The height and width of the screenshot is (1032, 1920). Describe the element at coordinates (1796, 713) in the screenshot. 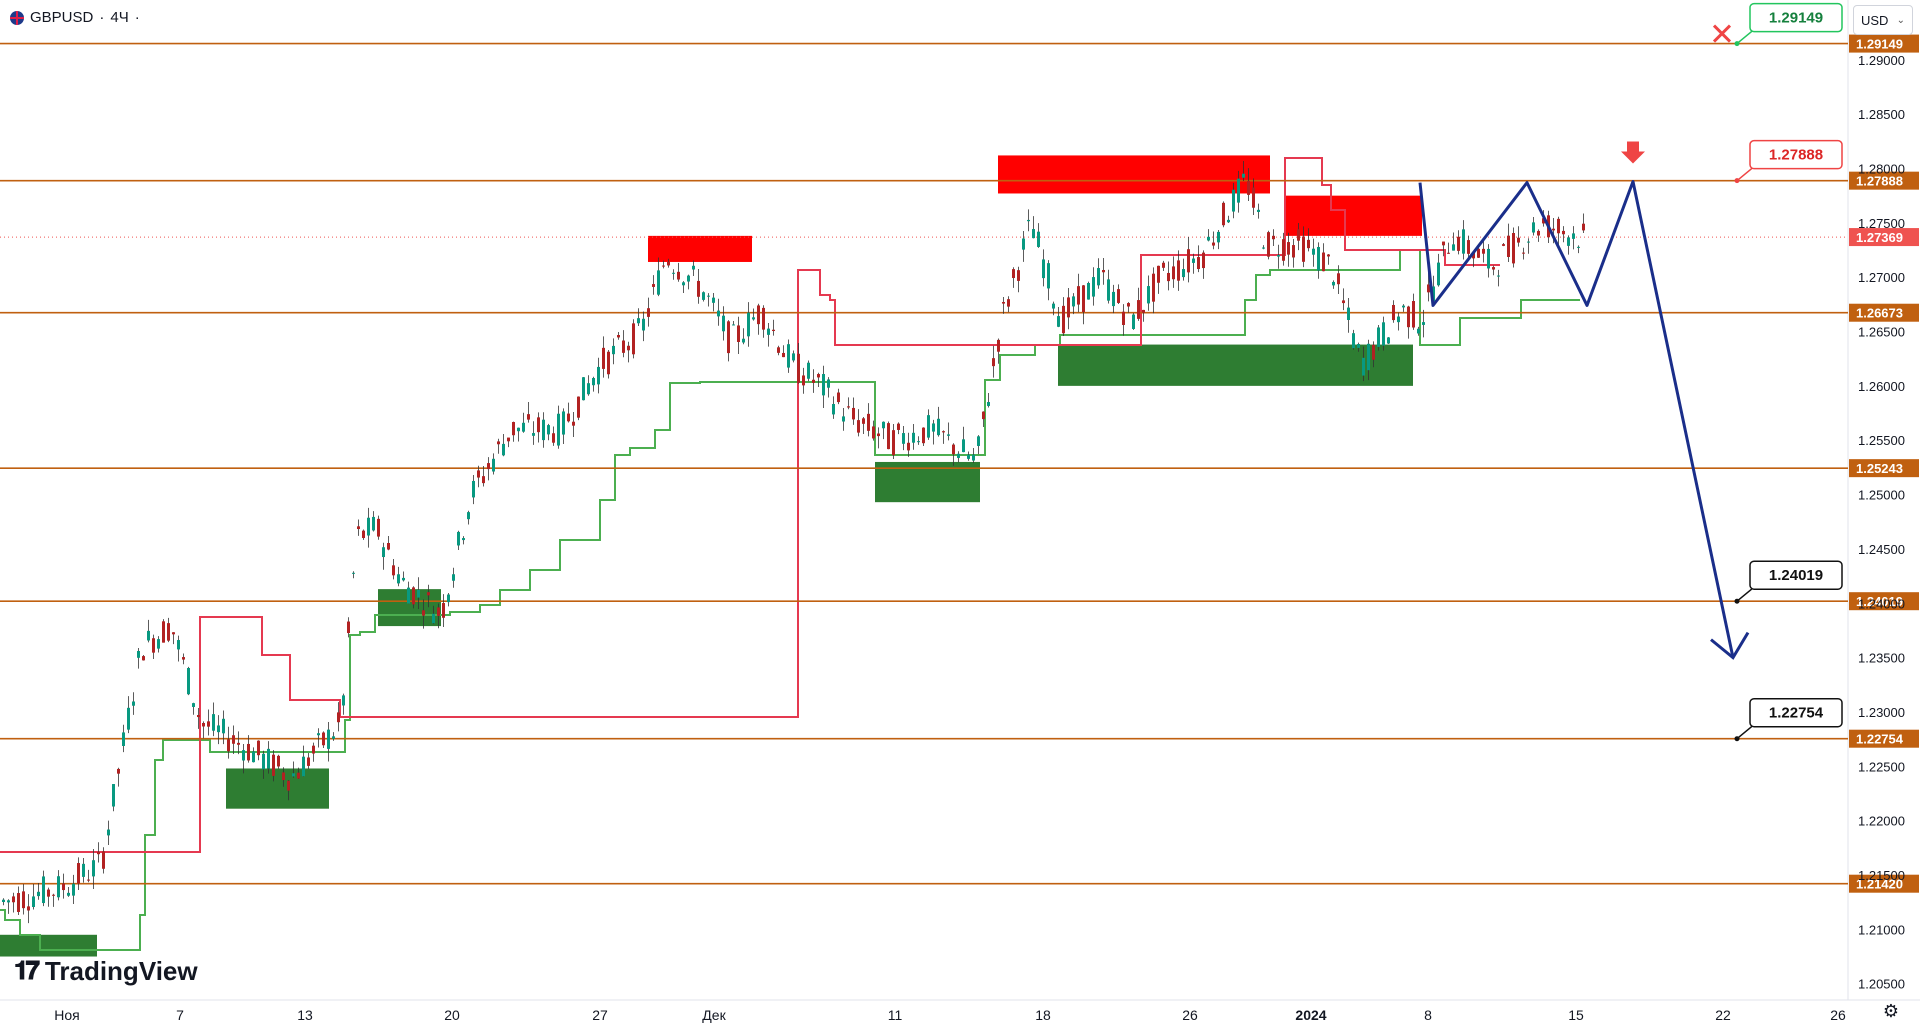

I see `target-label-3: 1.22754` at that location.